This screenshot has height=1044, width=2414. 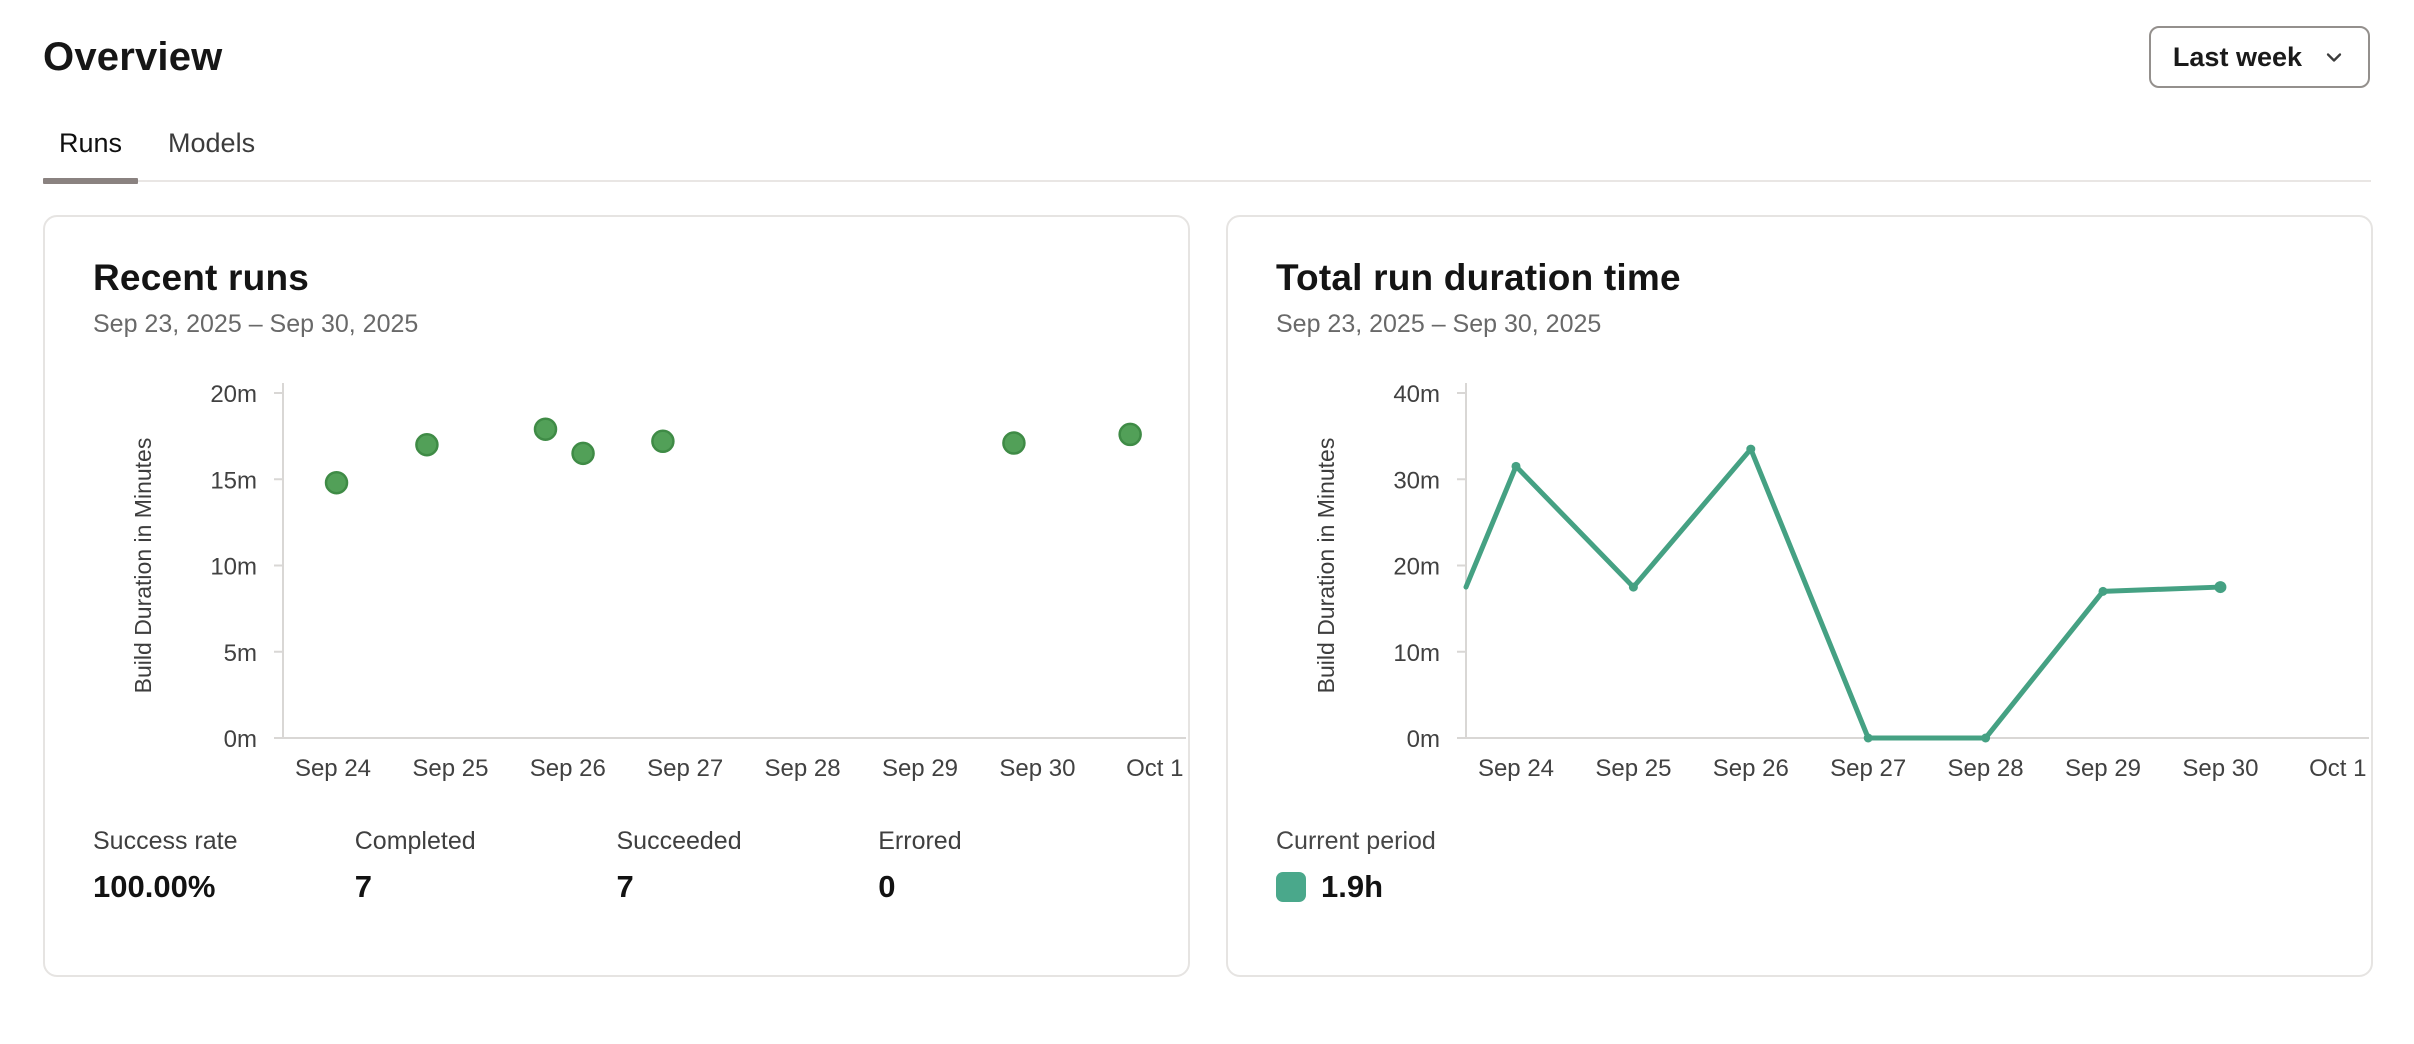 I want to click on period-selector: Last week, so click(x=2259, y=57).